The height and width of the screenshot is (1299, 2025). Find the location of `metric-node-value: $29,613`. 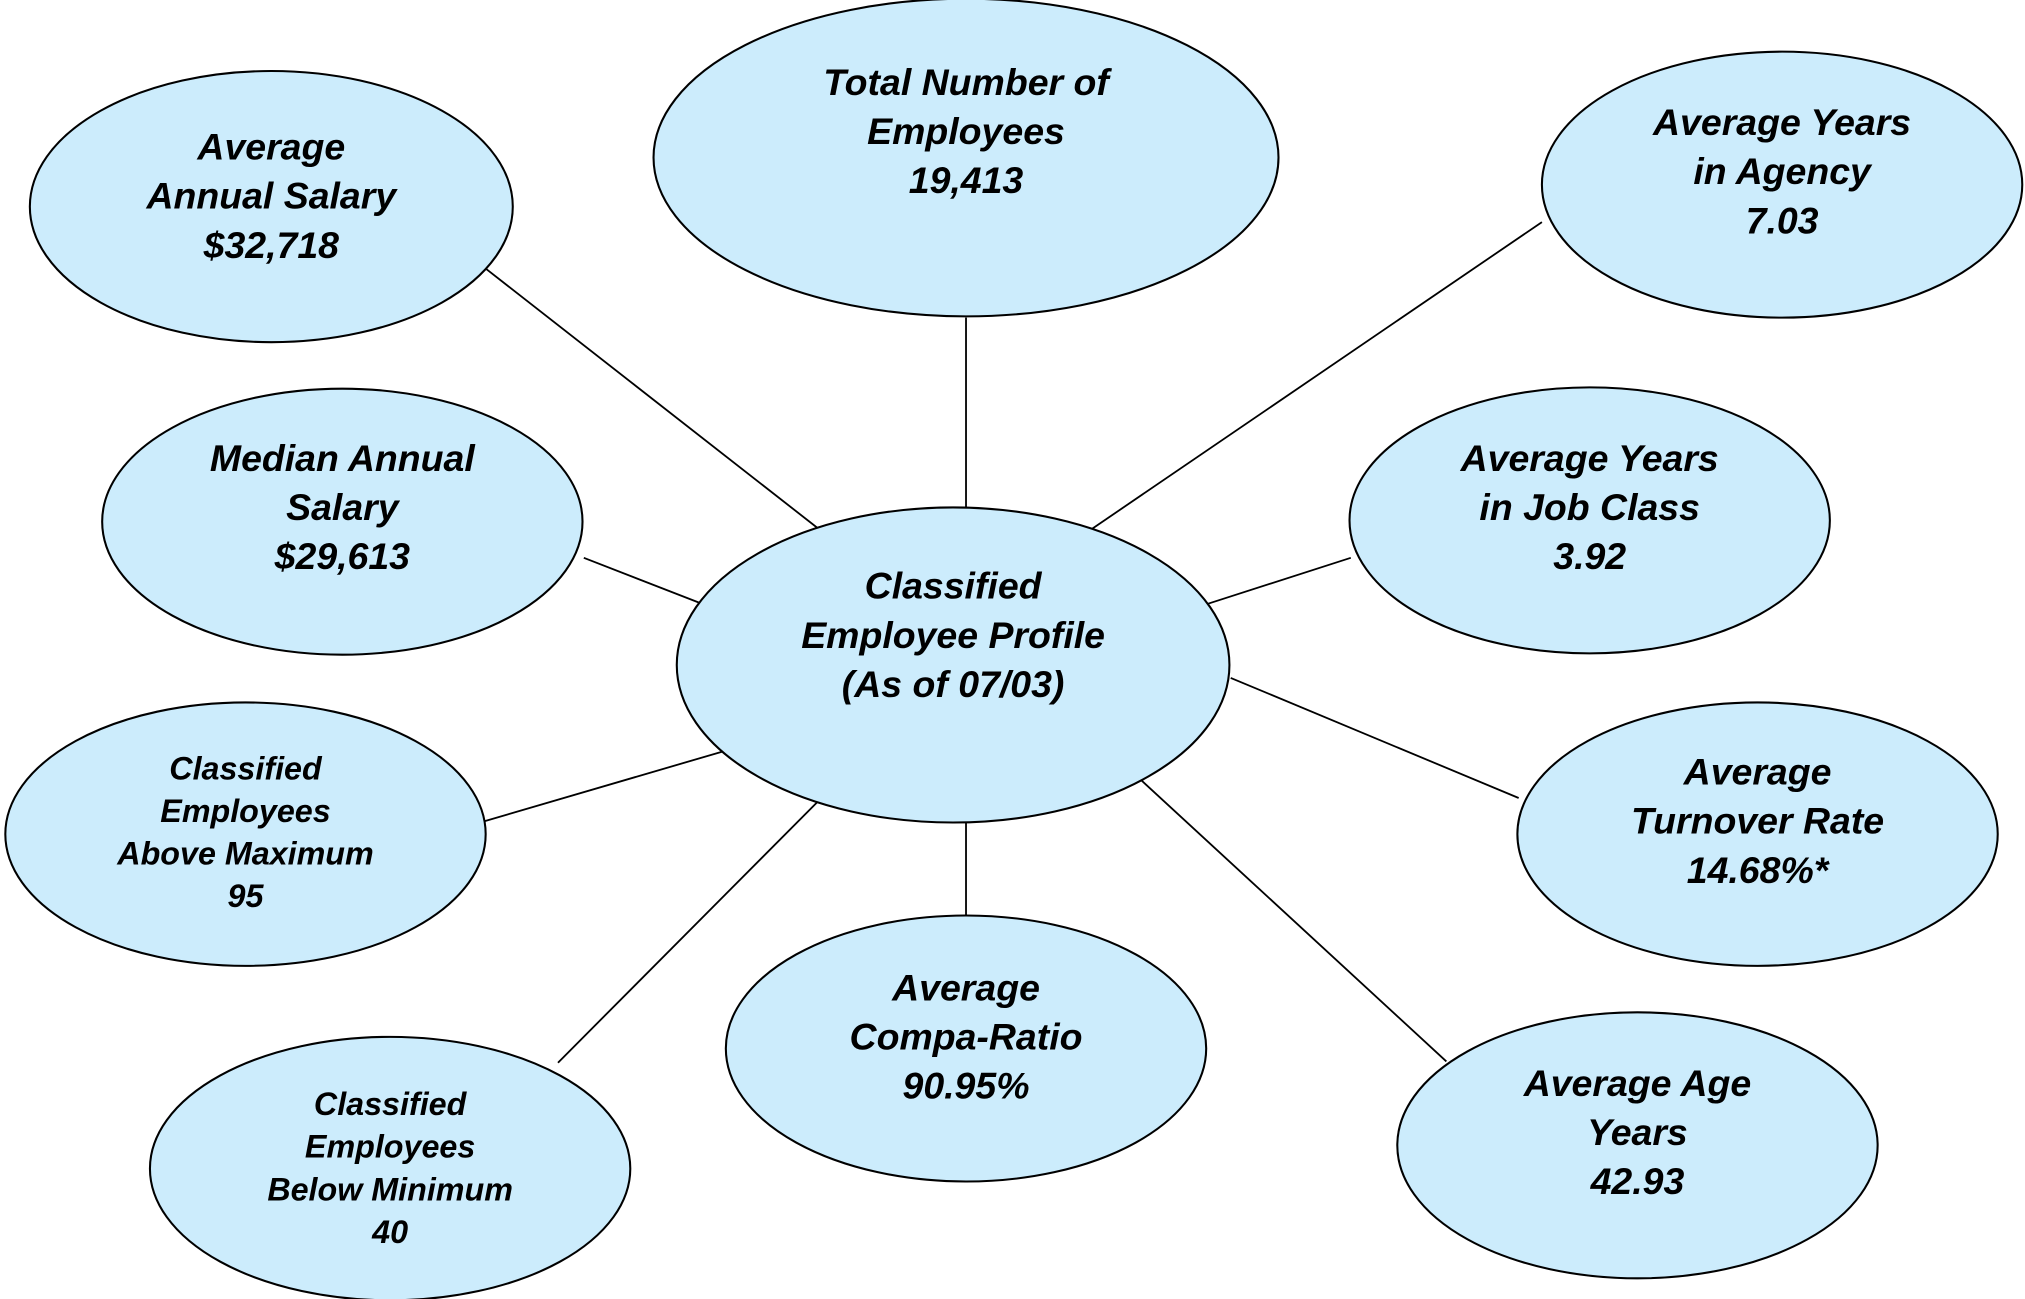

metric-node-value: $29,613 is located at coordinates (342, 556).